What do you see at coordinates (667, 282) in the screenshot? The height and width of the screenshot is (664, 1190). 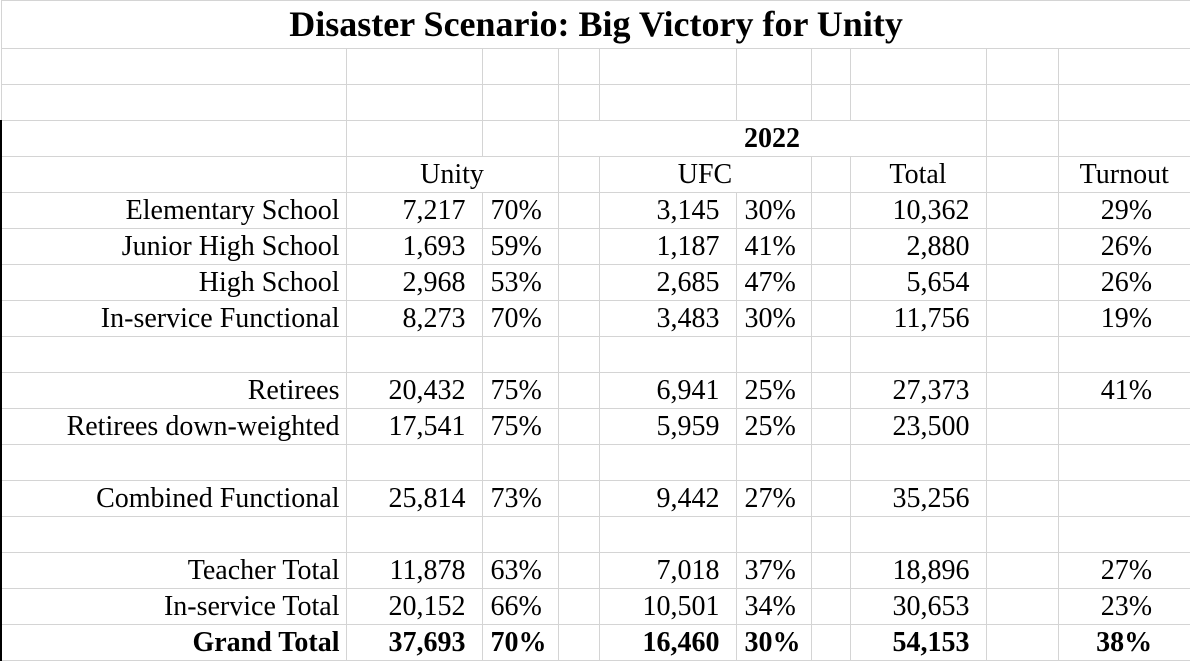 I see `ufc-count: 2,685` at bounding box center [667, 282].